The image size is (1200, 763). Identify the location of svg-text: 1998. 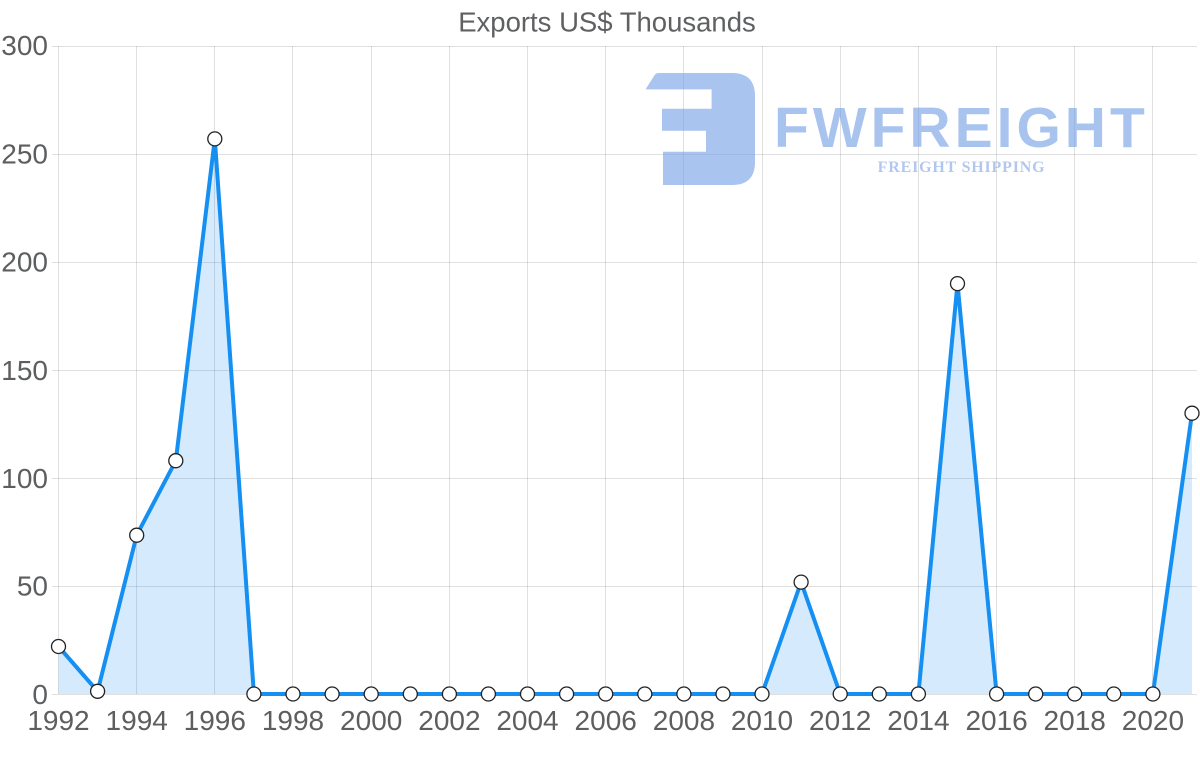
(293, 720).